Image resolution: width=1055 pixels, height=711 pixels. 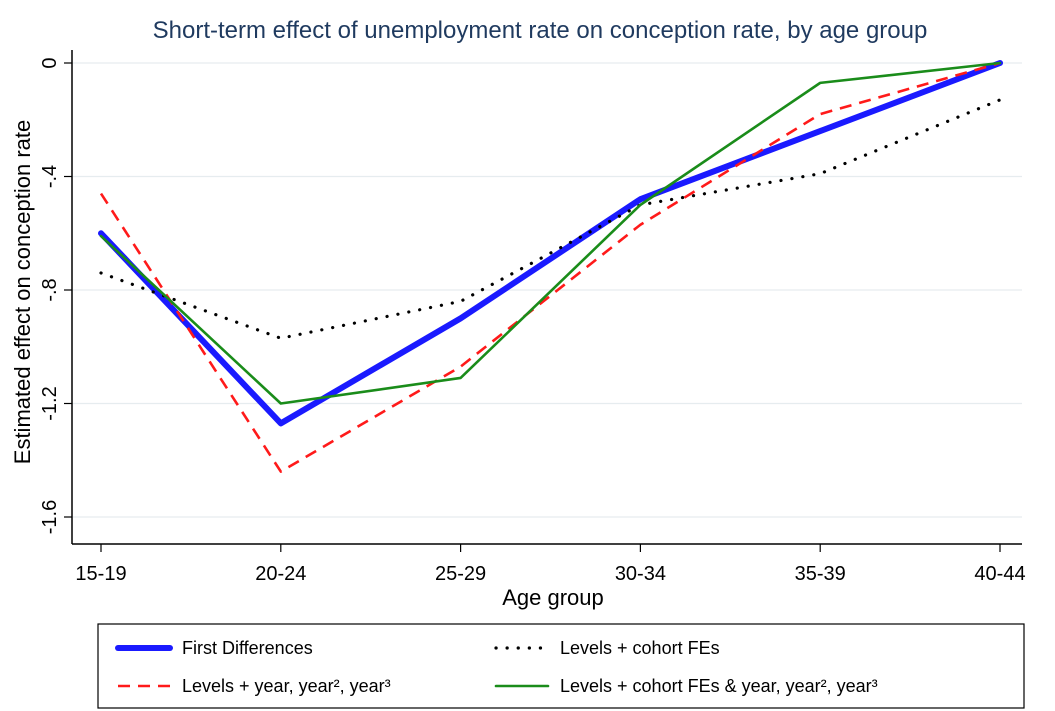 I want to click on legend-label: Levels + year, year², year³, so click(x=286, y=686).